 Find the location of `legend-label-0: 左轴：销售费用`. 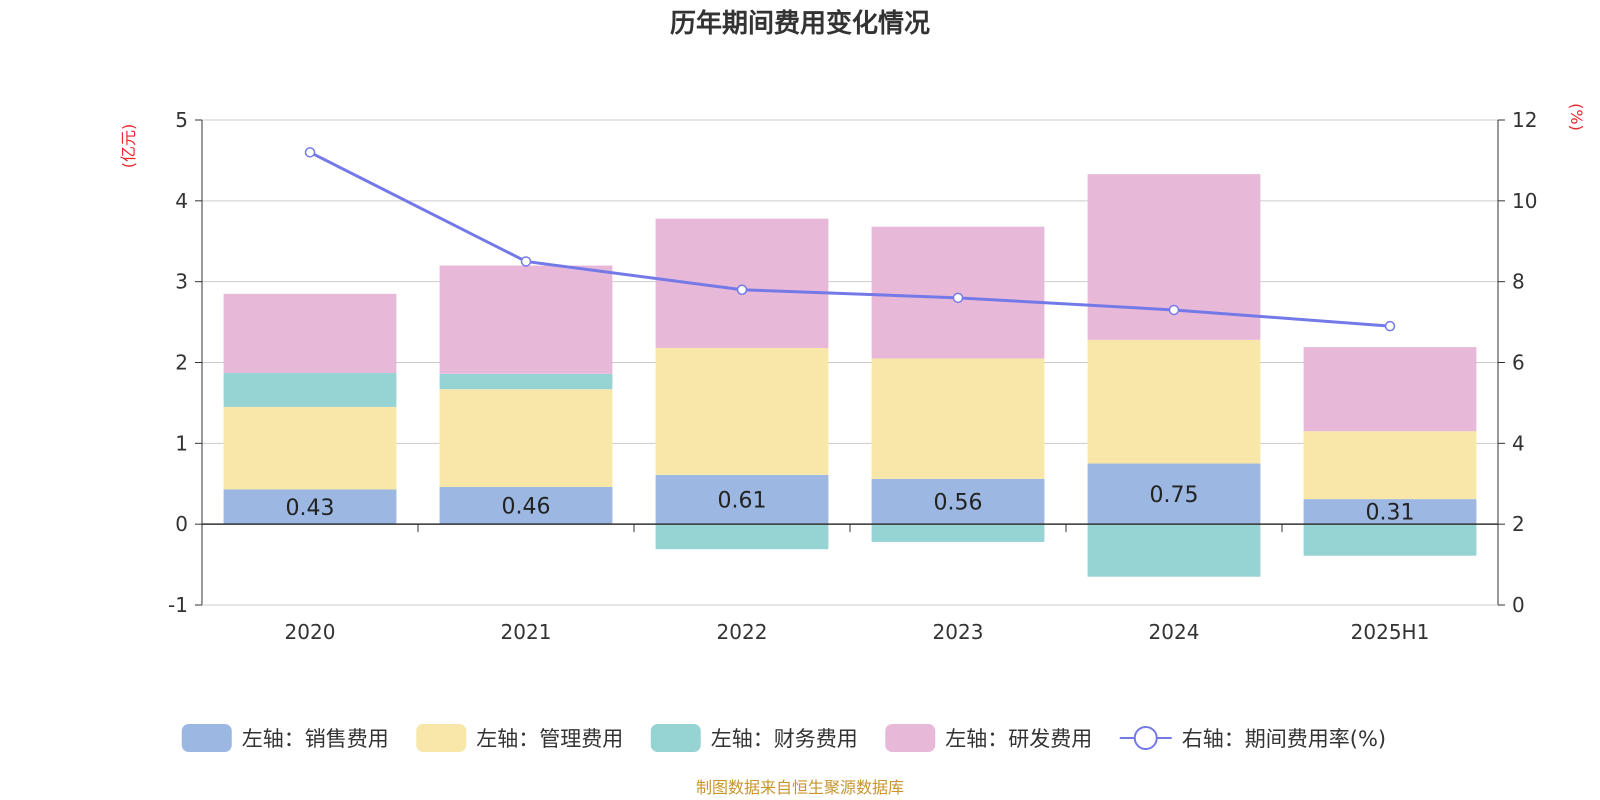

legend-label-0: 左轴：销售费用 is located at coordinates (315, 739).